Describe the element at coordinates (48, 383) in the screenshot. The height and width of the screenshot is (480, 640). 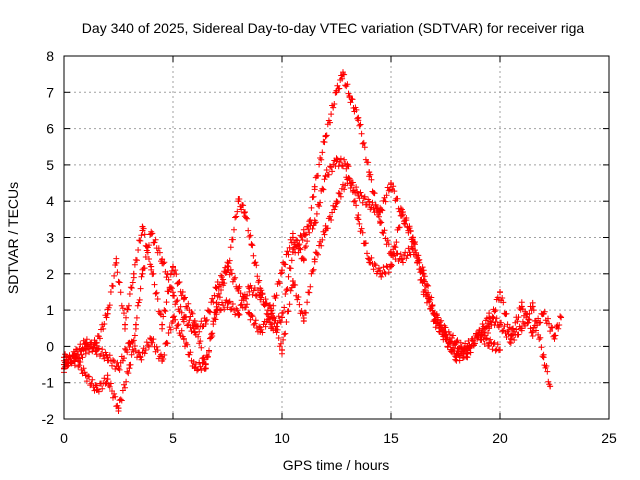
I see `y-tick-label: -1` at that location.